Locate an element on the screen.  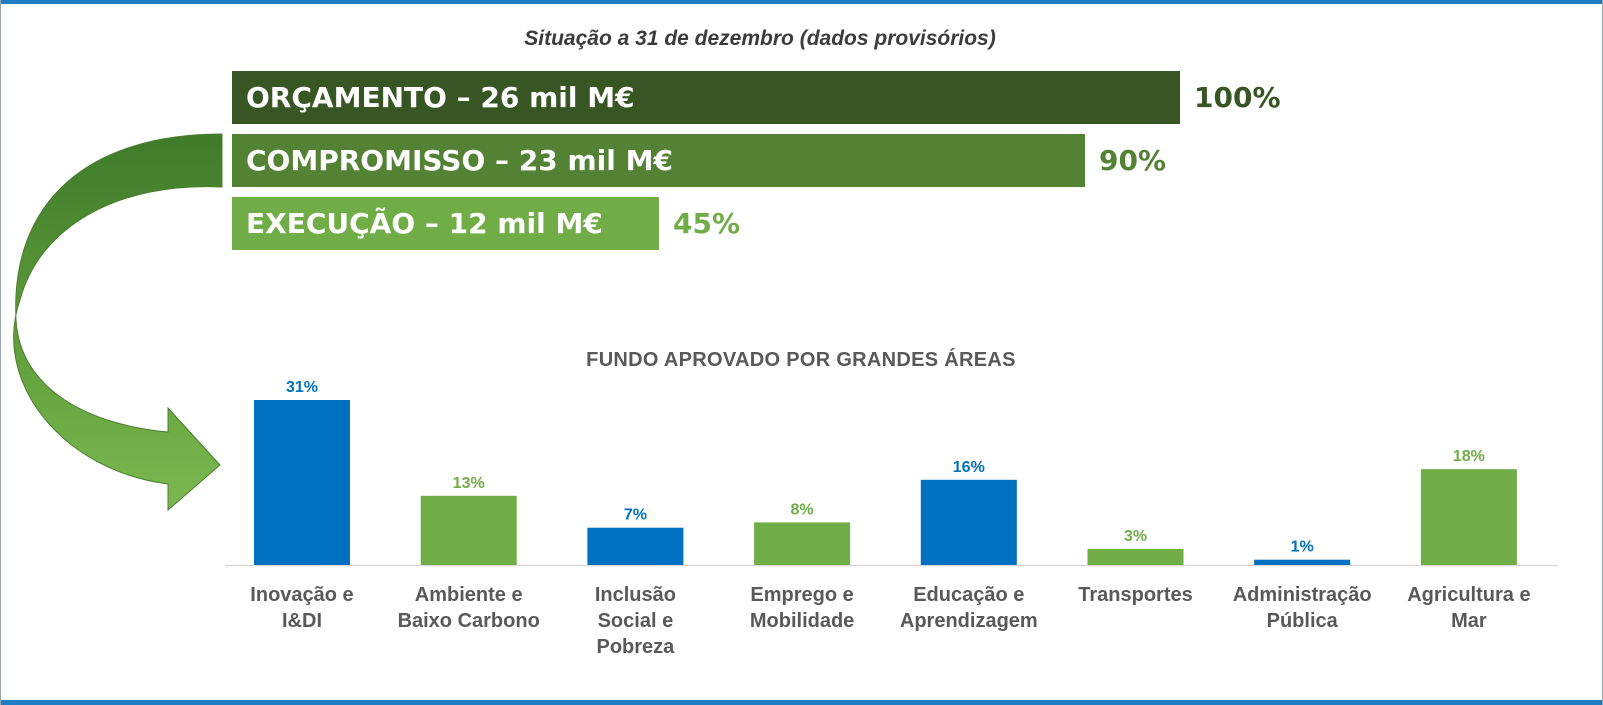
curved-arrow-icon is located at coordinates (118, 322).